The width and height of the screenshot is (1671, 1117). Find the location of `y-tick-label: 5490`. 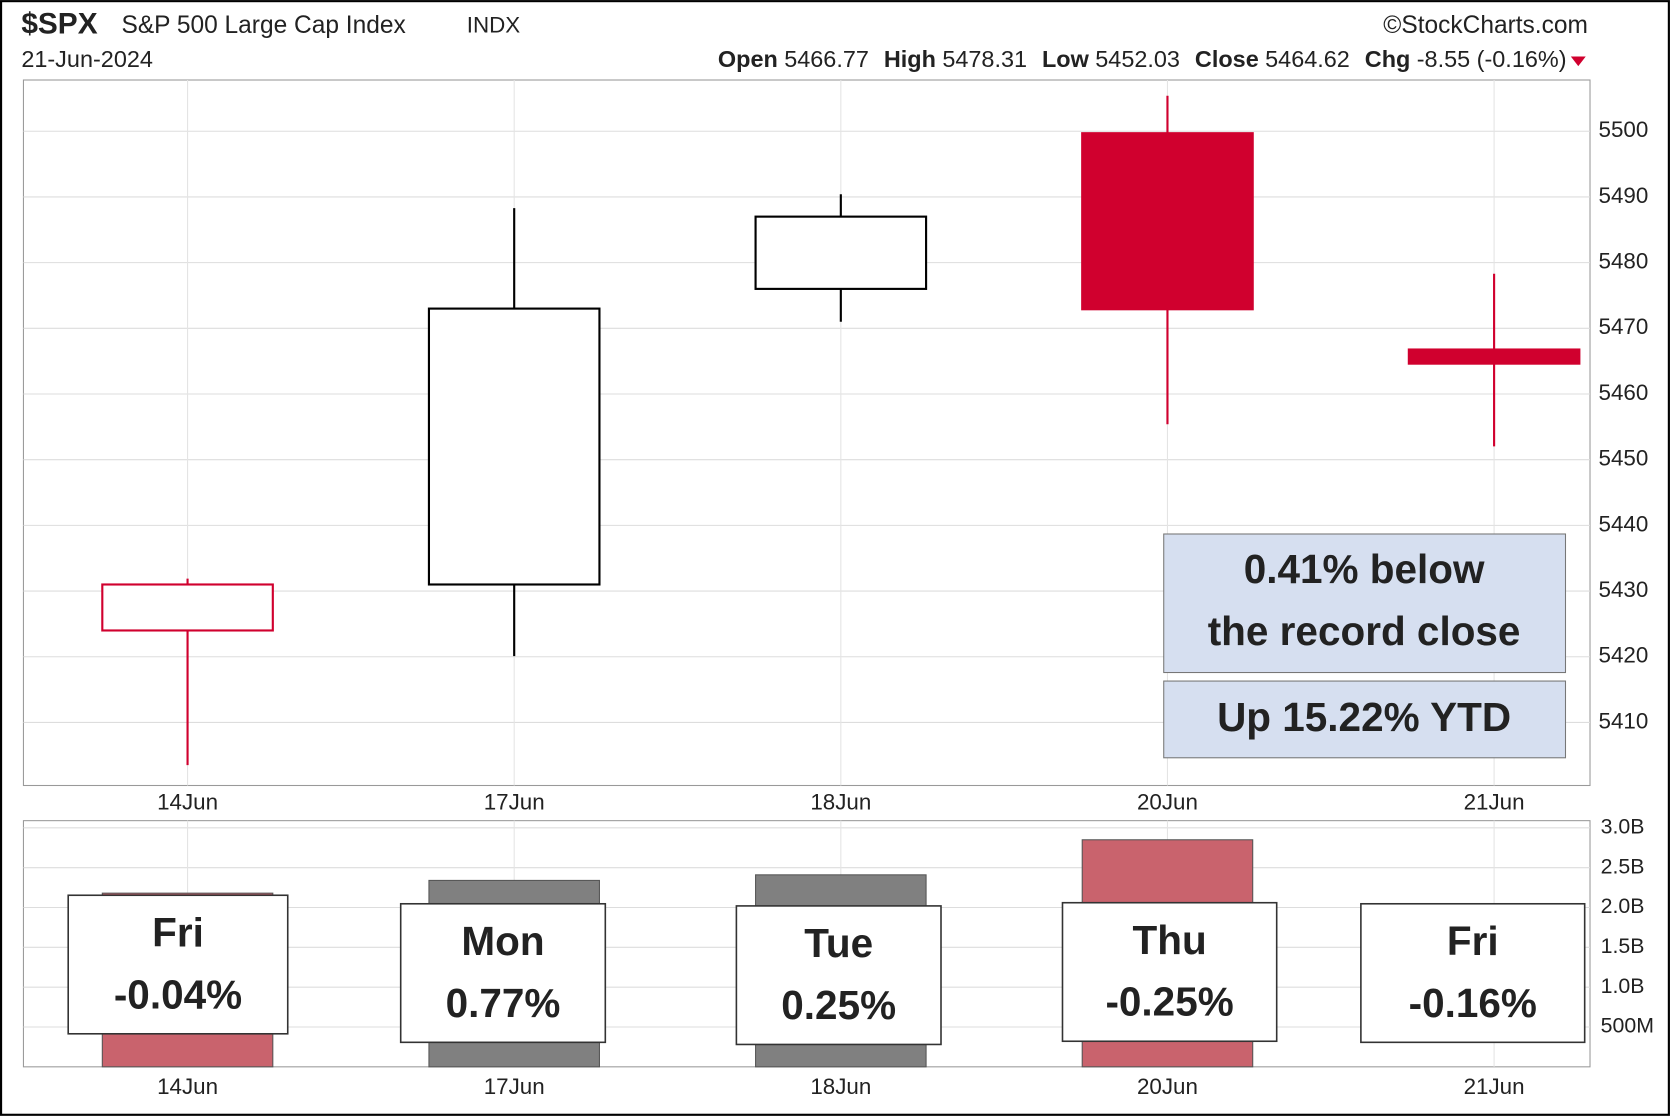

y-tick-label: 5490 is located at coordinates (1624, 195).